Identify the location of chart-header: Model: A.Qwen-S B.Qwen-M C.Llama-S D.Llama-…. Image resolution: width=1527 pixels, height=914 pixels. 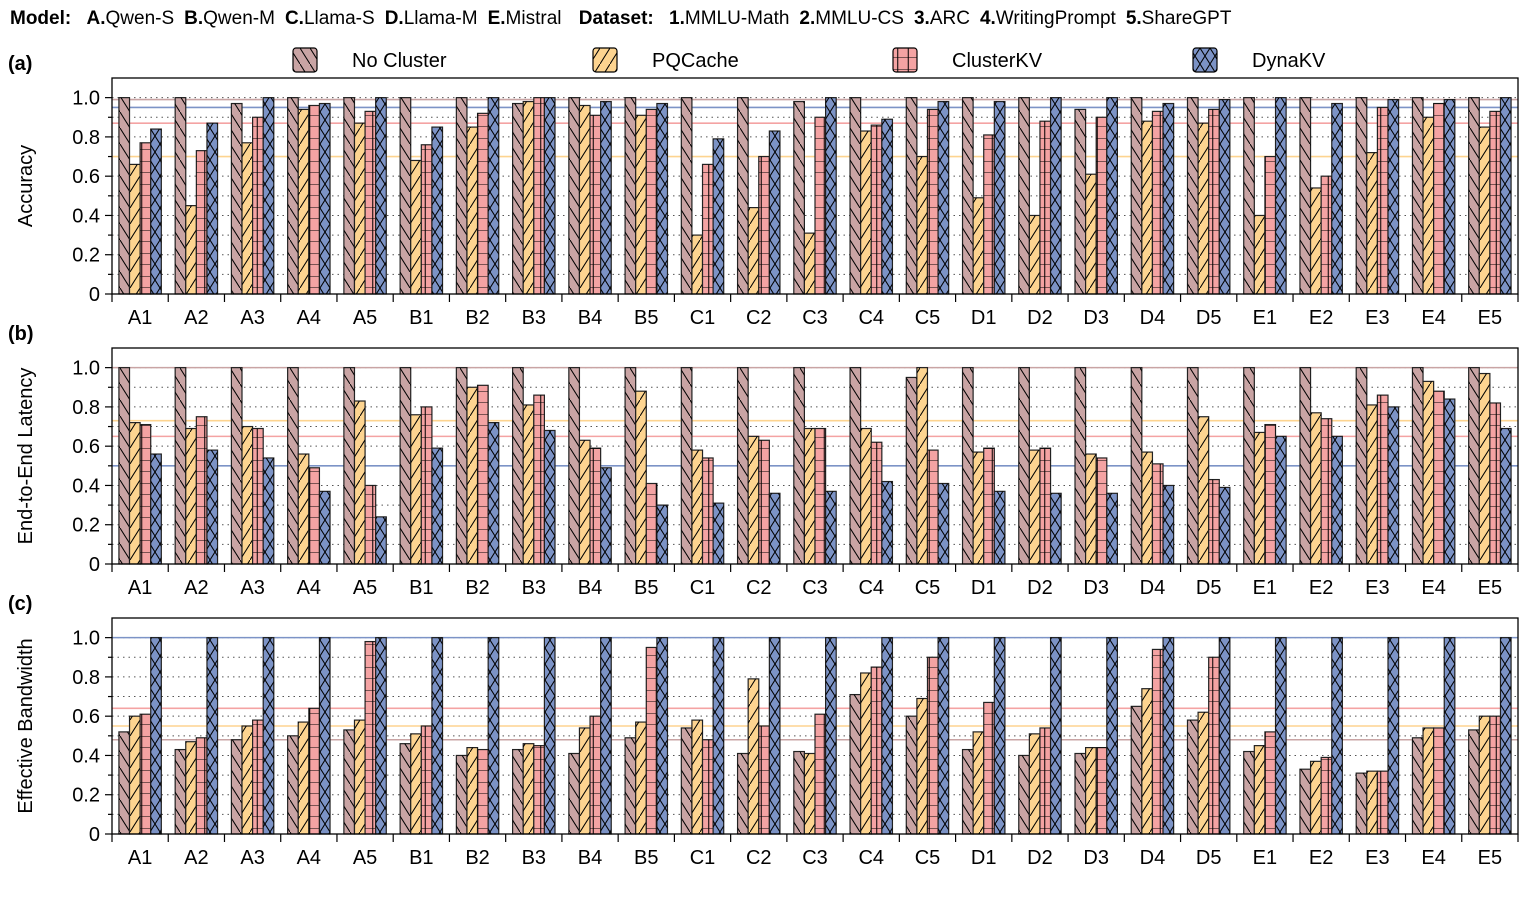
(626, 19).